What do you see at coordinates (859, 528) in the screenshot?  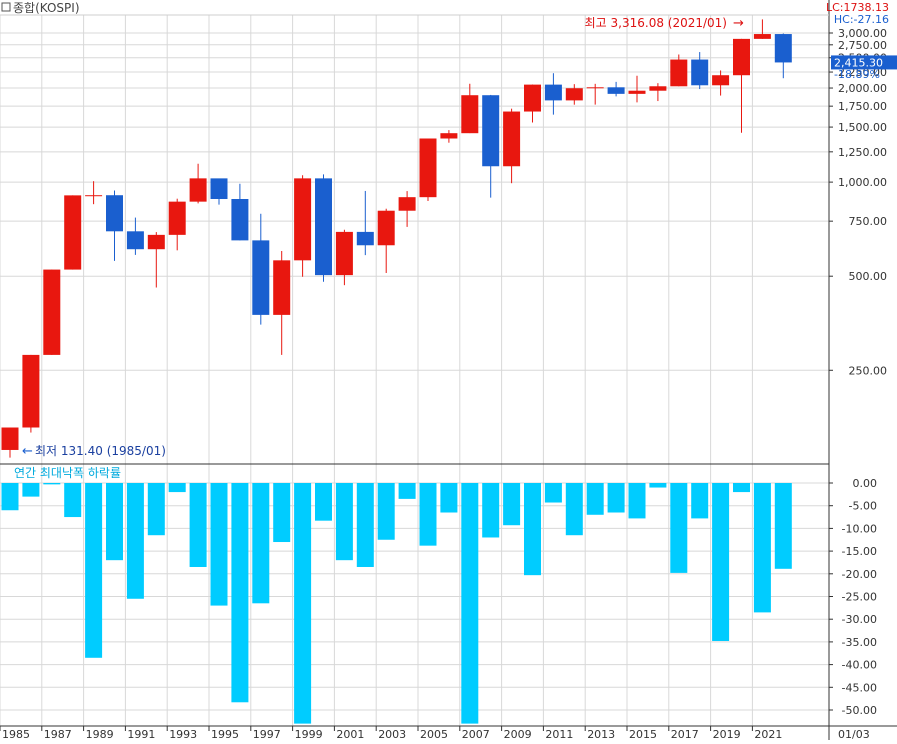 I see `y-tick-label: -10.00` at bounding box center [859, 528].